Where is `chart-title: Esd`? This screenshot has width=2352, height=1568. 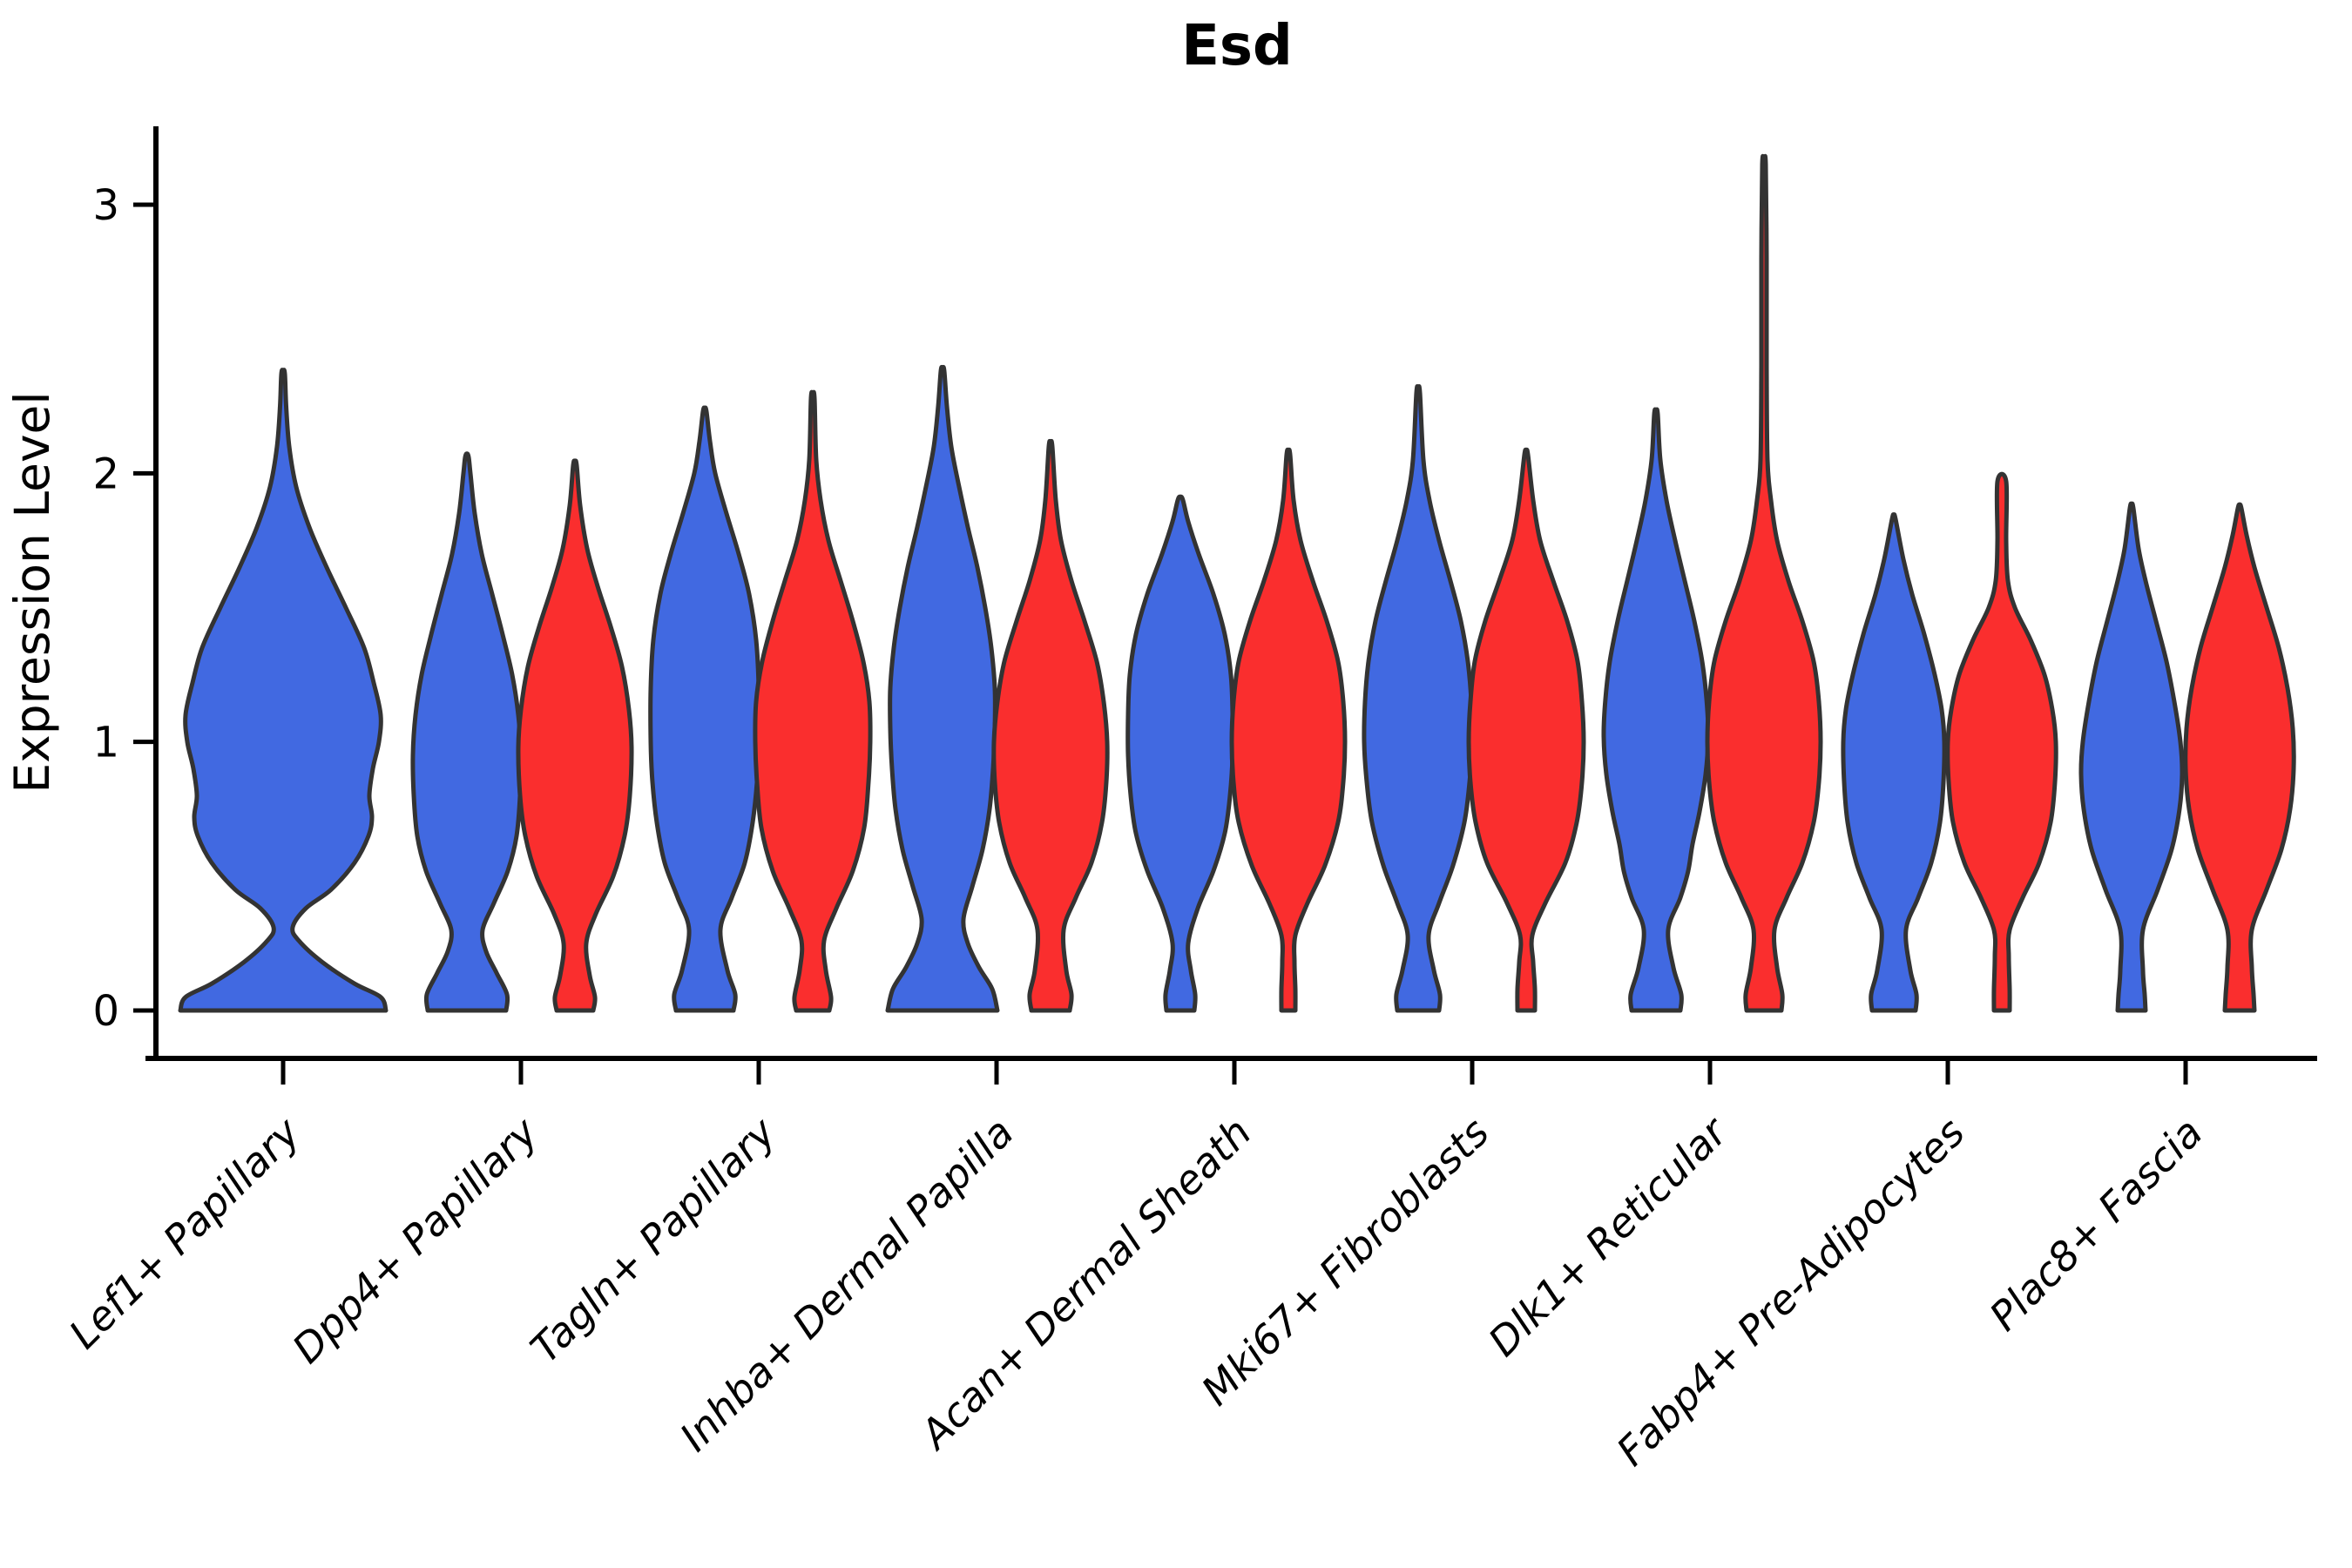 chart-title: Esd is located at coordinates (1237, 46).